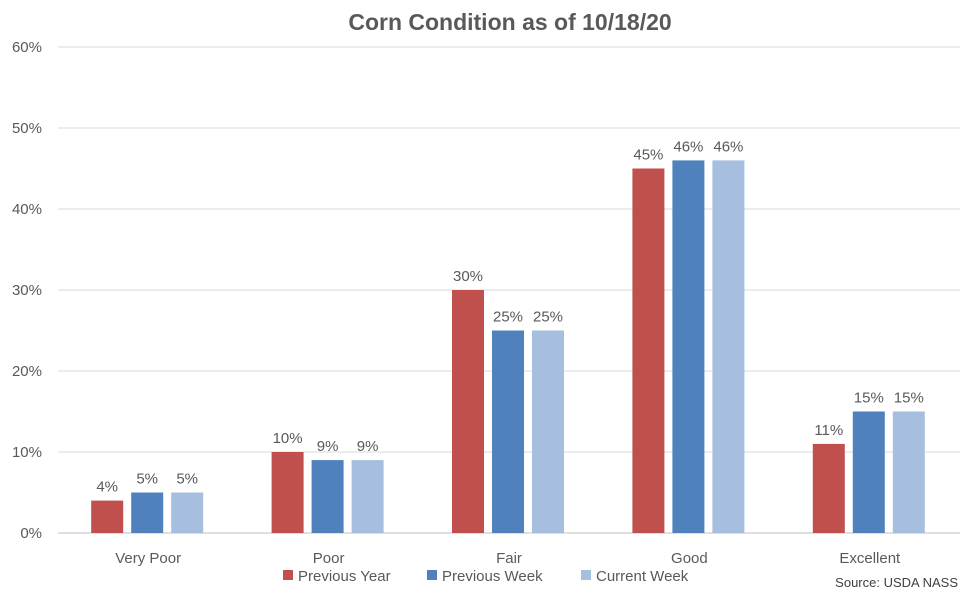 The height and width of the screenshot is (594, 975). I want to click on data-label: 45%, so click(648, 155).